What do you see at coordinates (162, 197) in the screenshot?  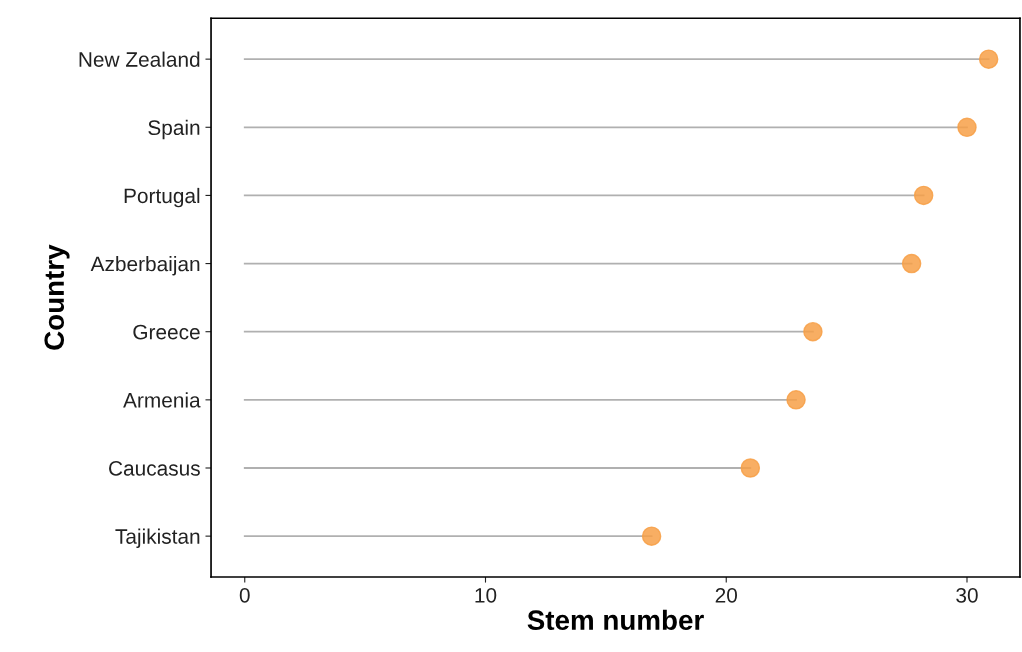 I see `y-tick-label: Portugal` at bounding box center [162, 197].